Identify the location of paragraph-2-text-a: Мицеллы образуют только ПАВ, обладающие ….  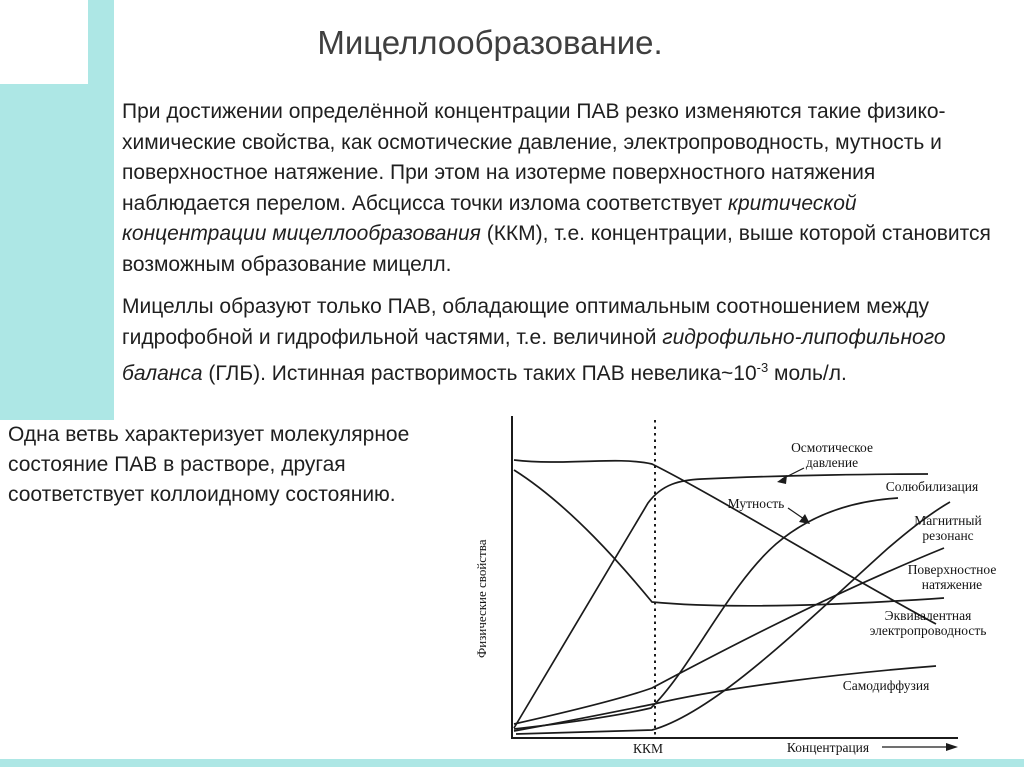
(525, 322).